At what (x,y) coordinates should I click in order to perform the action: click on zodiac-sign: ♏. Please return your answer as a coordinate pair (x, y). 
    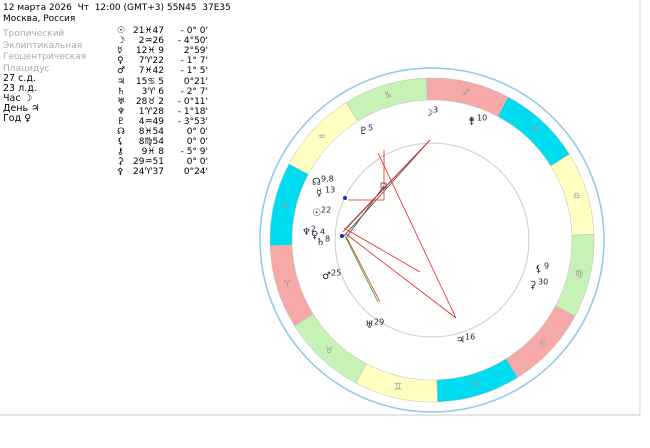
    Looking at the image, I should click on (535, 130).